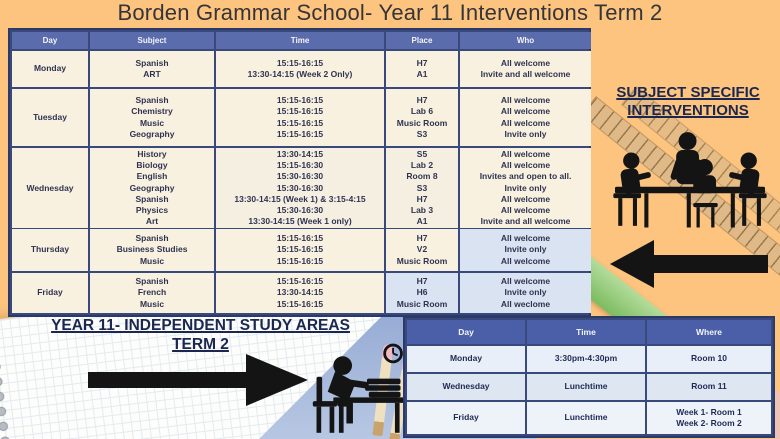  I want to click on time-cell: 15:15-16:15 13:30-14:15 (Week 2 Only), so click(300, 69).